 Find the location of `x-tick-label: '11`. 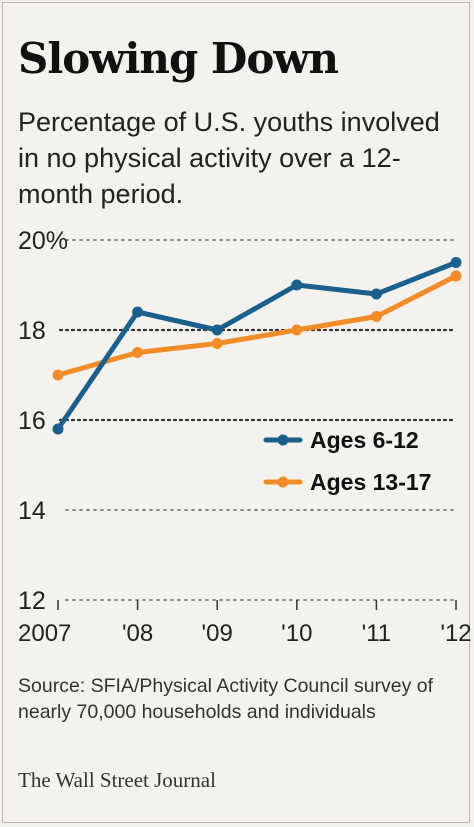

x-tick-label: '11 is located at coordinates (377, 633).